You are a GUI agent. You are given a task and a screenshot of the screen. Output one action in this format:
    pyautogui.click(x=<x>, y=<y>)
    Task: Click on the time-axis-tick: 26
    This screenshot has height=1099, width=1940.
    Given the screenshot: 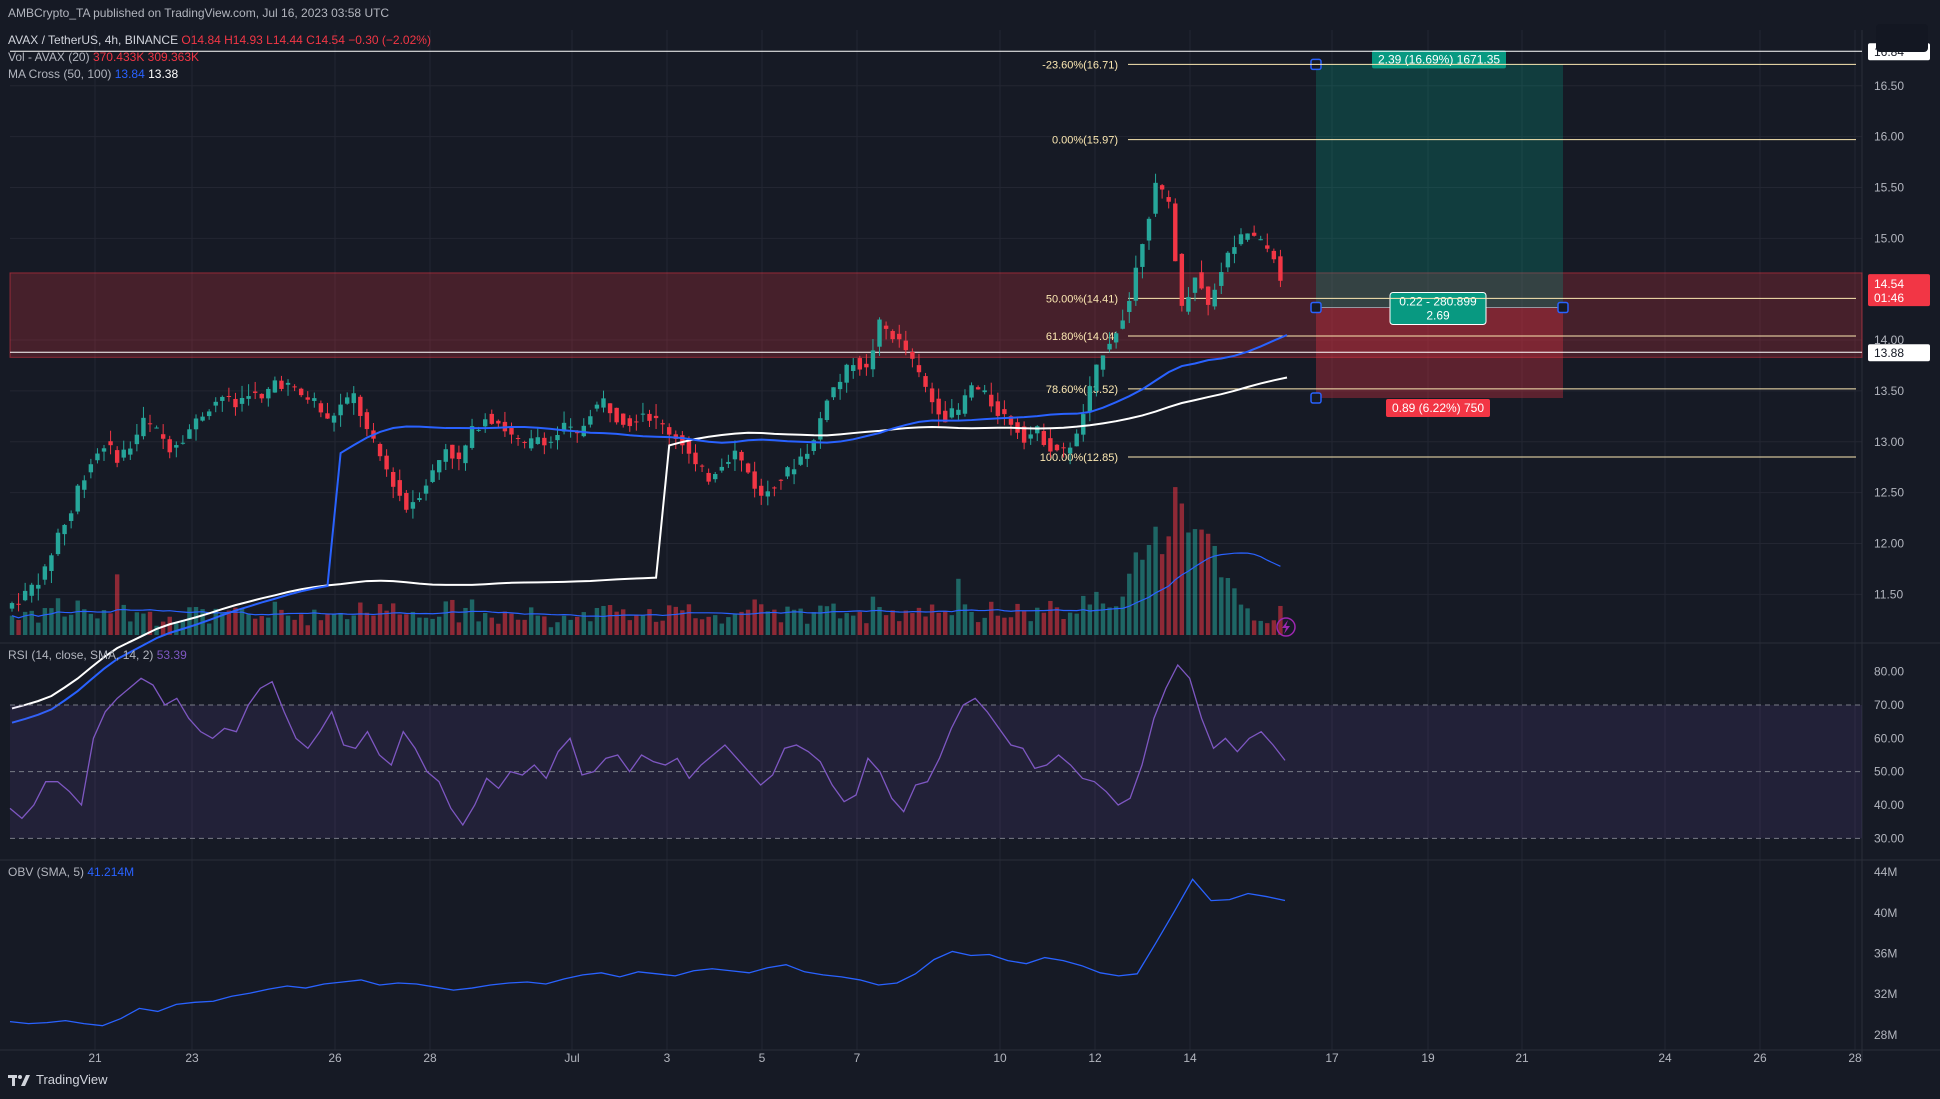 What is the action you would take?
    pyautogui.click(x=1760, y=1058)
    